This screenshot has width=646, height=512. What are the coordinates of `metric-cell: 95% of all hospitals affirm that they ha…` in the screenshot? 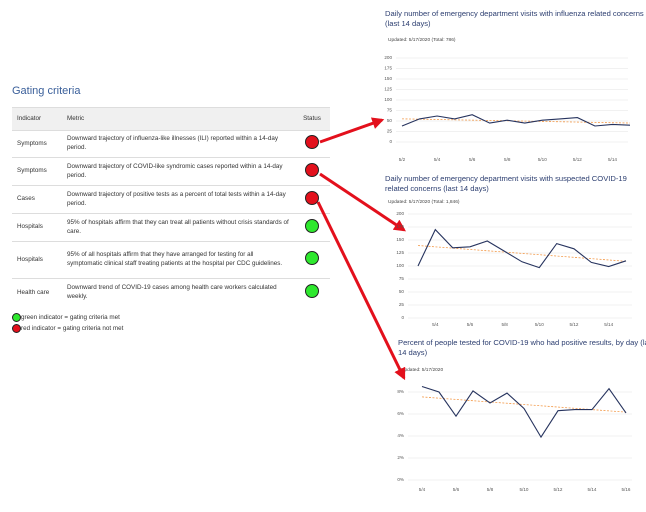 It's located at (178, 260).